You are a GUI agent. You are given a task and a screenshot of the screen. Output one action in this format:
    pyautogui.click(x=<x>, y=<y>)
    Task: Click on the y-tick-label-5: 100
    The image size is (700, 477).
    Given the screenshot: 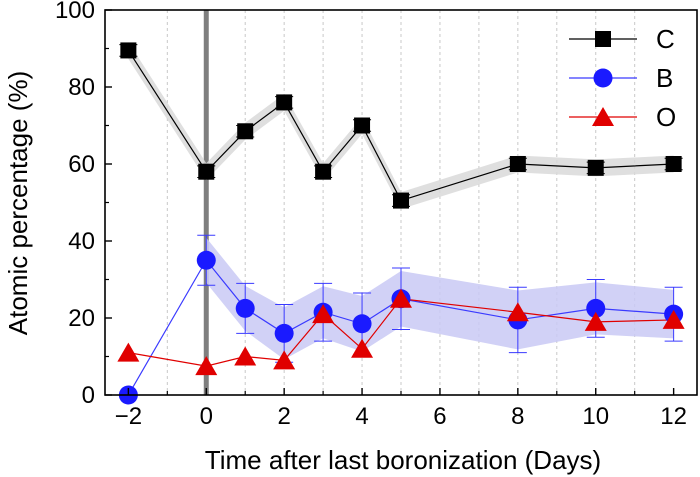 What is the action you would take?
    pyautogui.click(x=75, y=12)
    